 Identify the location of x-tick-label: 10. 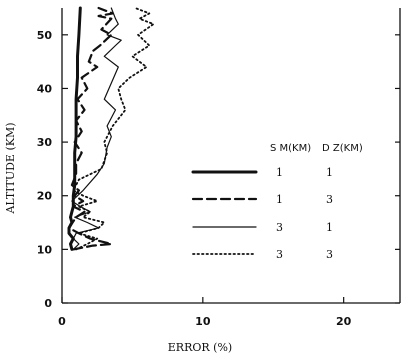
(203, 321).